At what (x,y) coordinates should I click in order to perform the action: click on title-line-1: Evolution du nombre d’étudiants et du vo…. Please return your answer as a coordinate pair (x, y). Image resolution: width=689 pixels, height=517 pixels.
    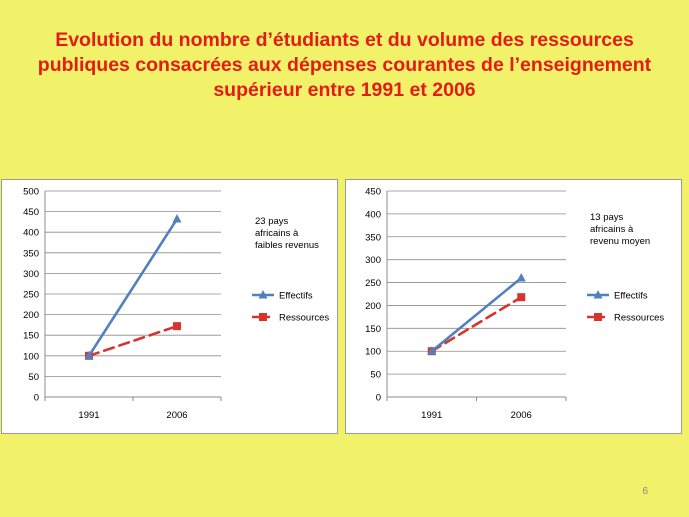
    Looking at the image, I should click on (344, 40).